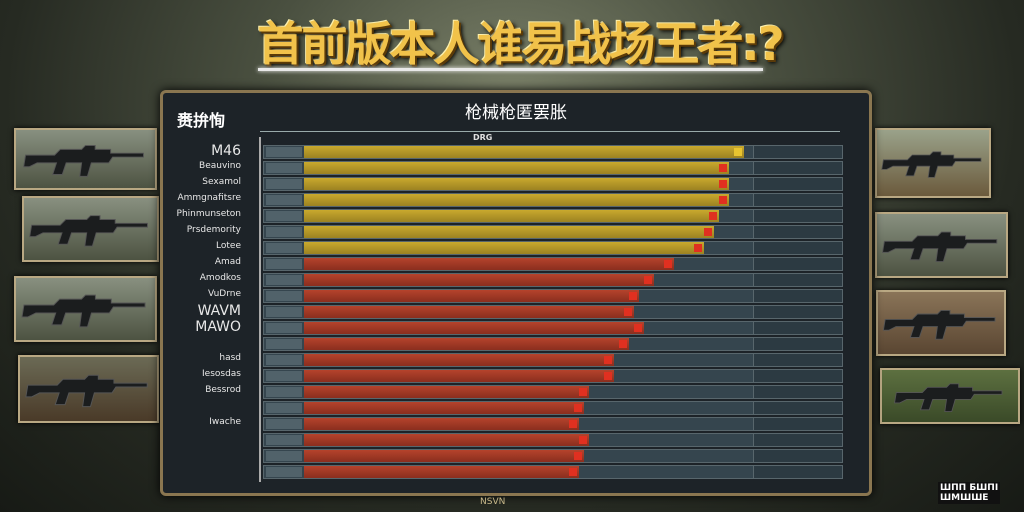 This screenshot has height=512, width=1024. Describe the element at coordinates (228, 246) in the screenshot. I see `row-label: Lotee` at that location.